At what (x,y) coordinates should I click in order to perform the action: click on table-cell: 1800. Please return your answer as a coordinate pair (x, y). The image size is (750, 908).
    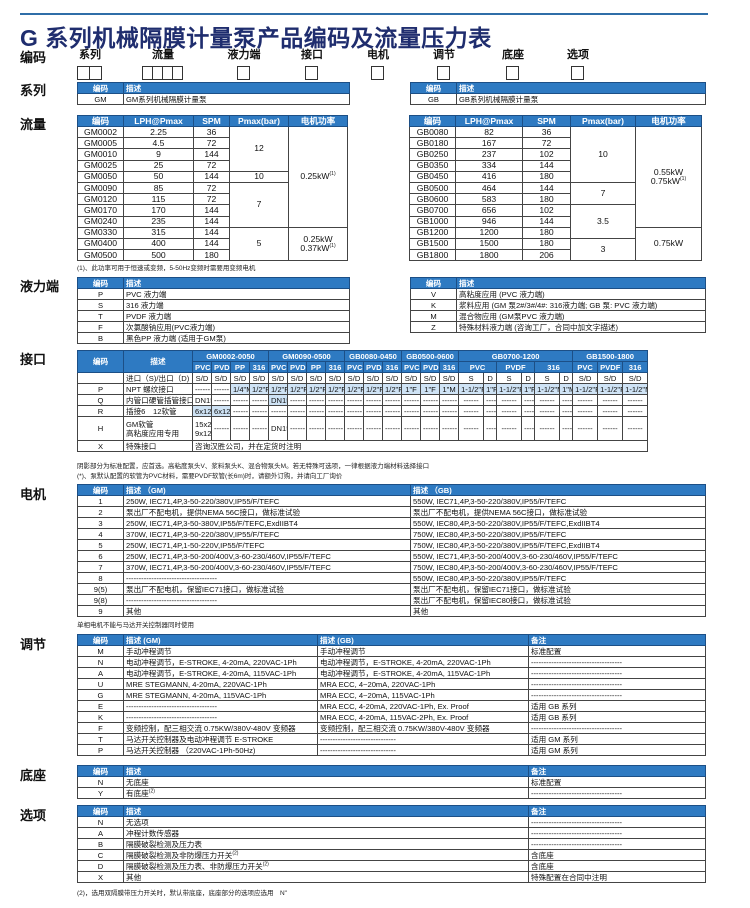
    Looking at the image, I should click on (489, 255).